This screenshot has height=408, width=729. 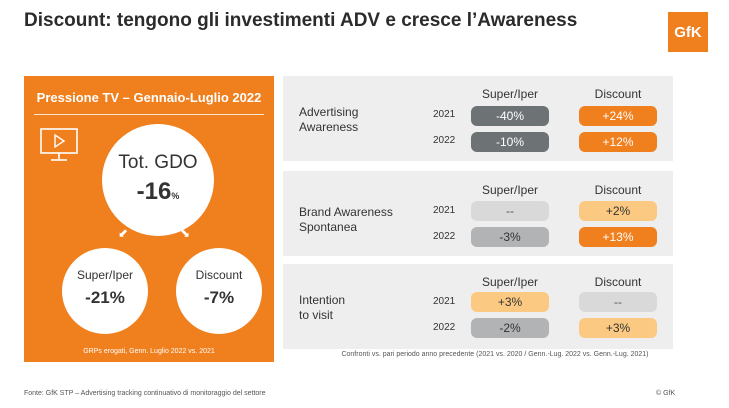 I want to click on total-value-line: -16%, so click(x=158, y=192).